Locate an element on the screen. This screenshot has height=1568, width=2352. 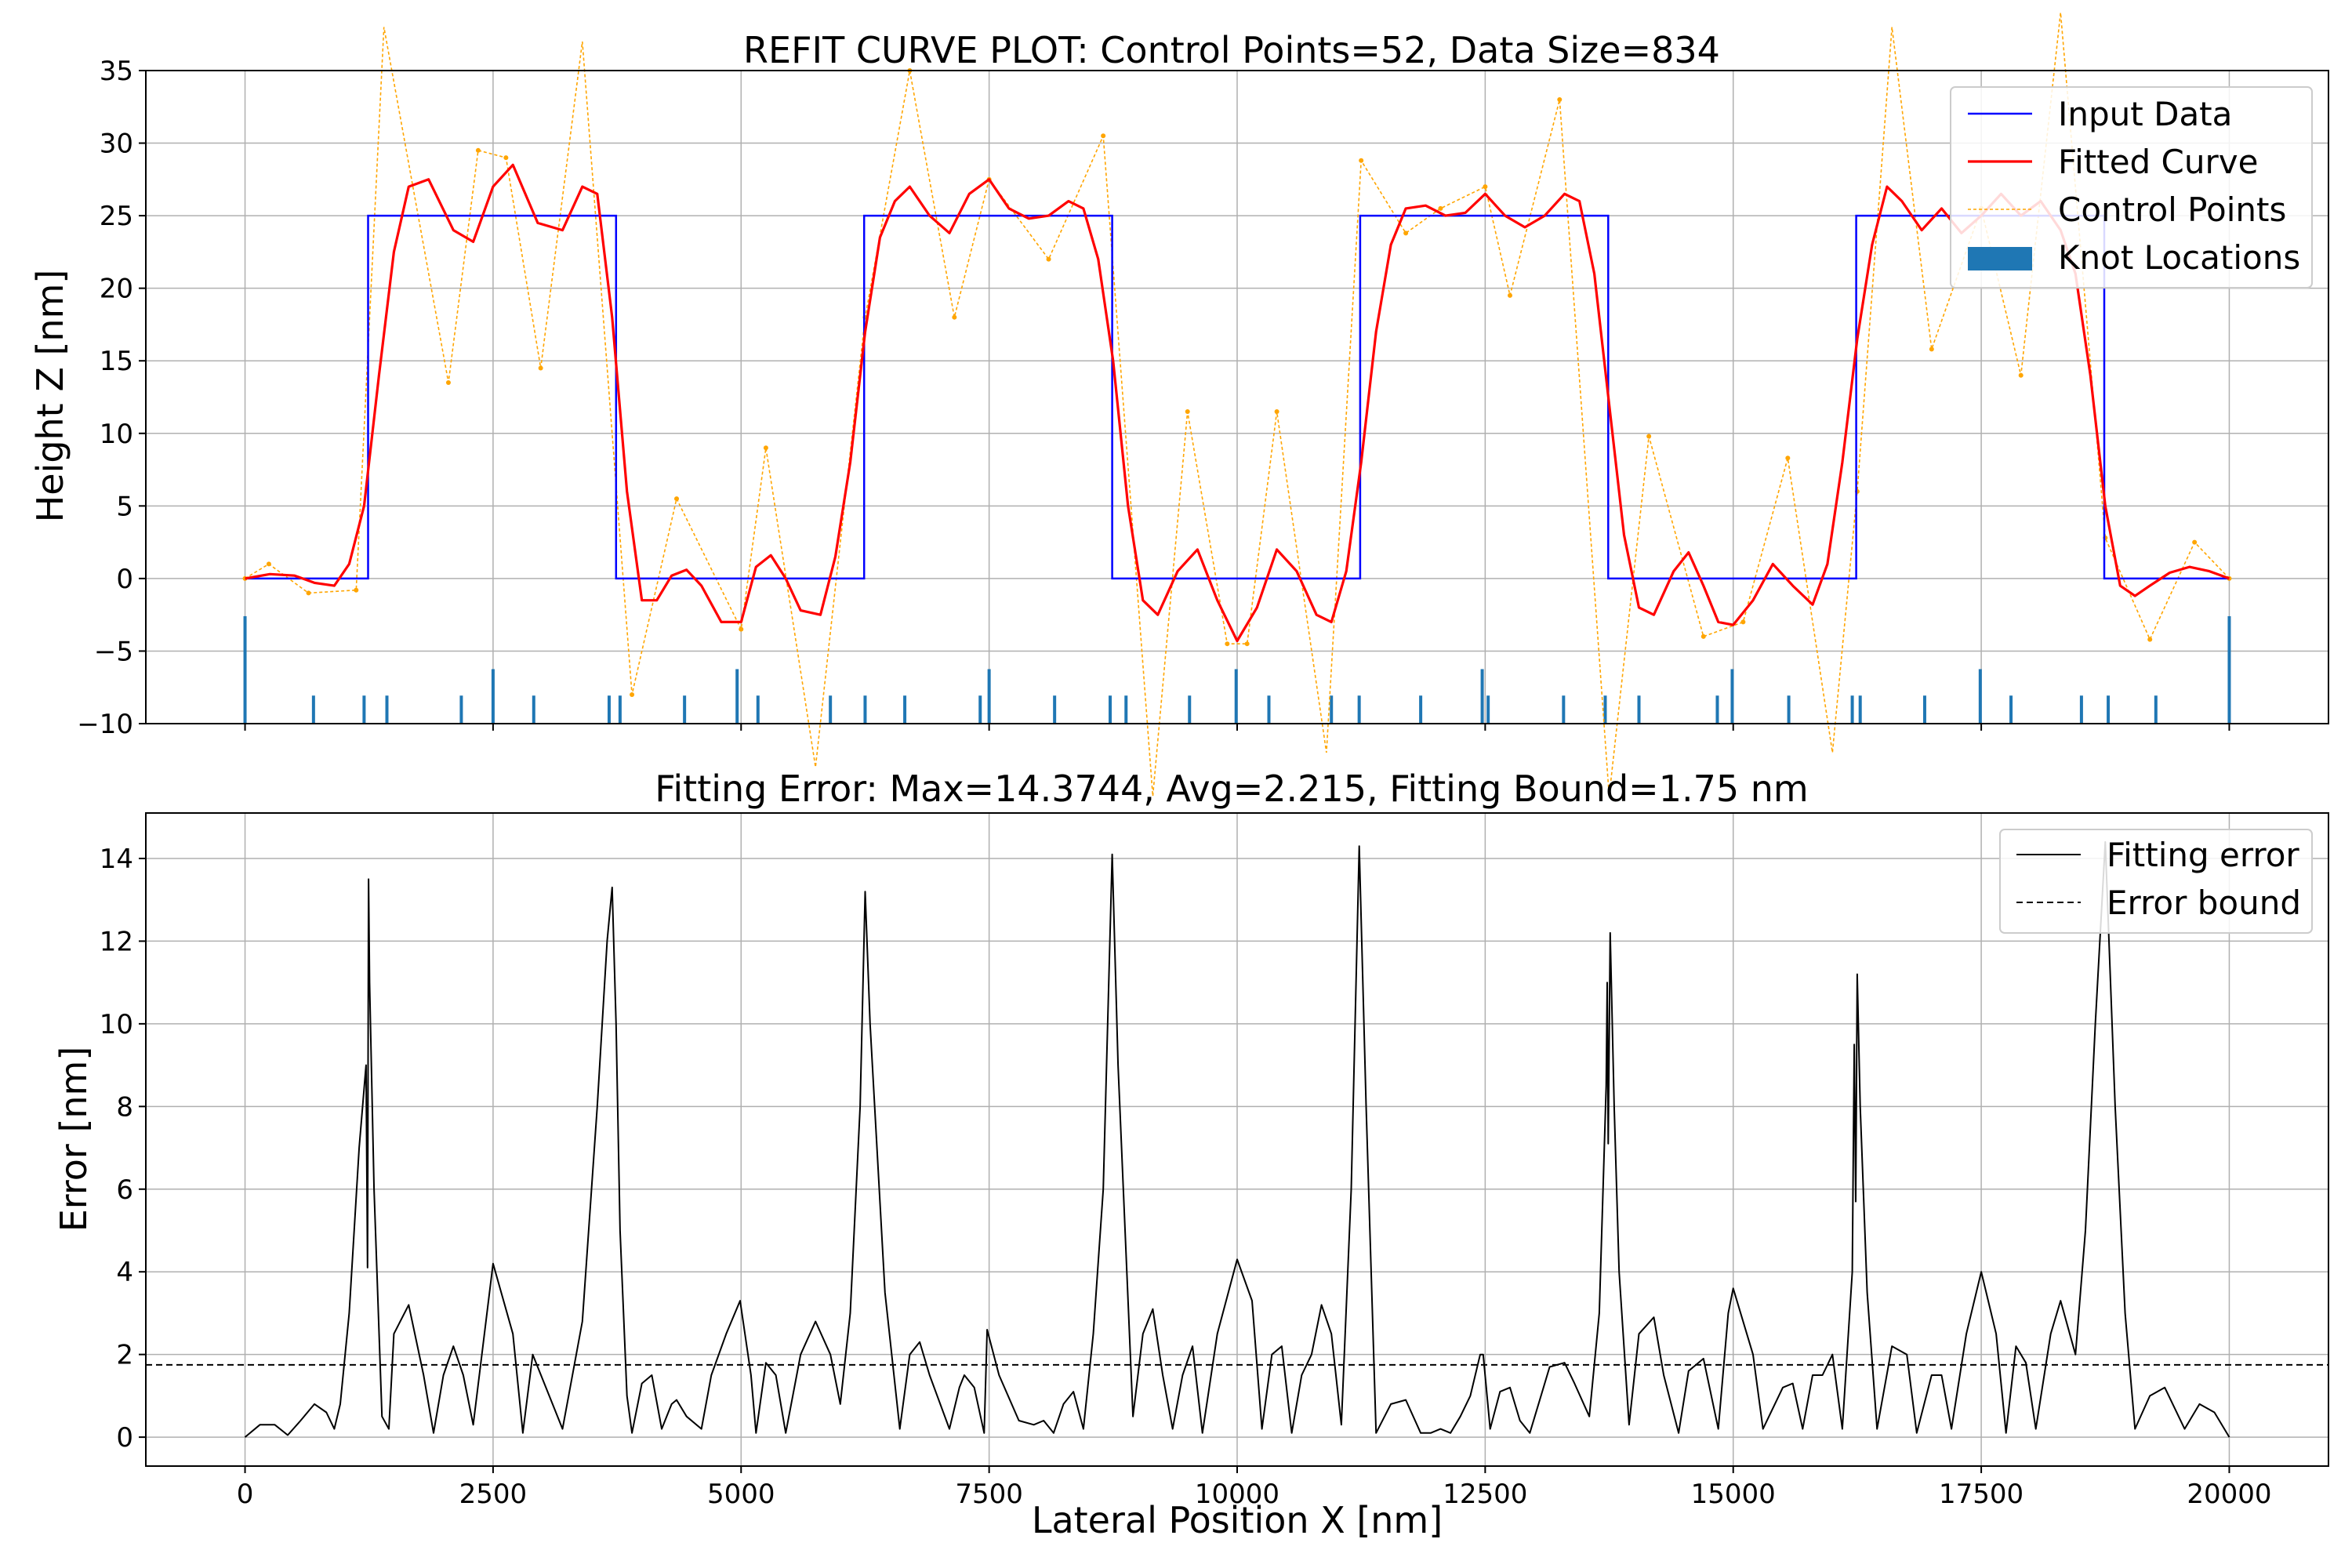
top-y-tick-label: −5 is located at coordinates (113, 651).